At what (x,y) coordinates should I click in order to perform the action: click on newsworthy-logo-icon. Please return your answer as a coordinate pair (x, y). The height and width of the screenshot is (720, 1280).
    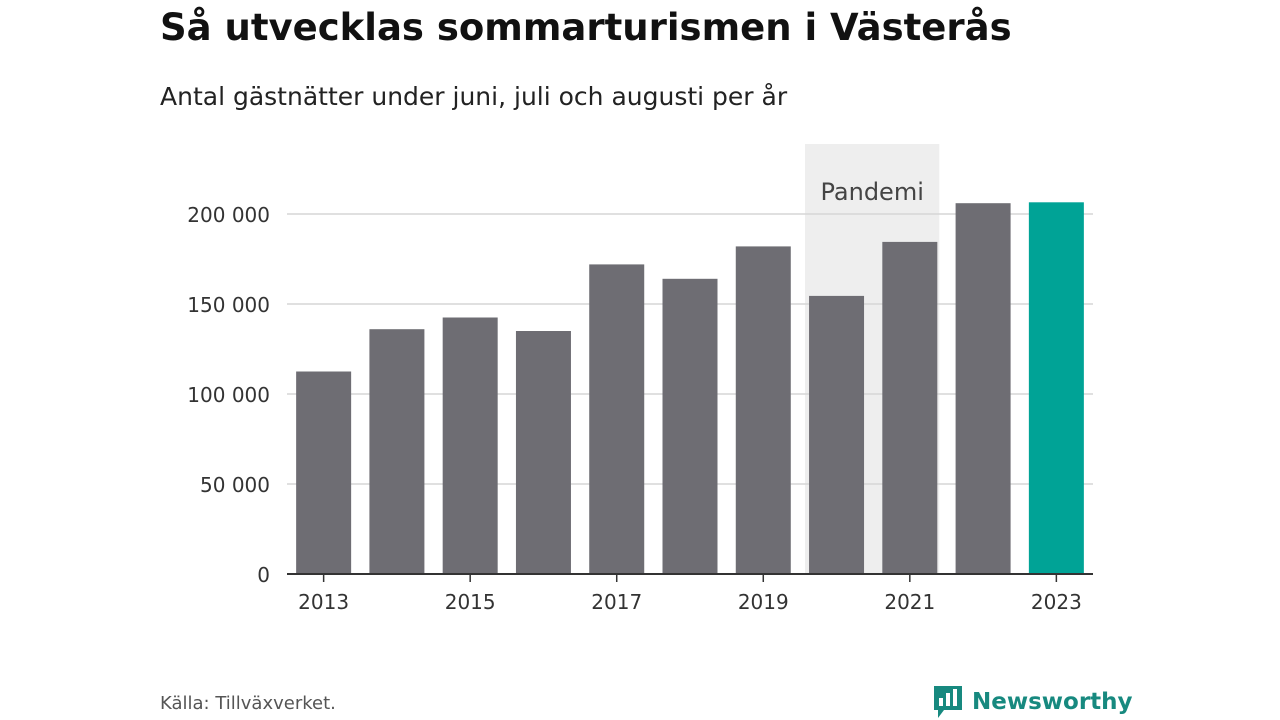
    Looking at the image, I should click on (948, 702).